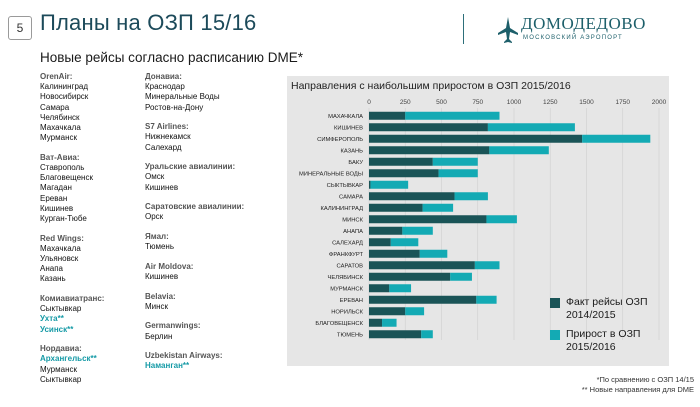 The height and width of the screenshot is (407, 700). What do you see at coordinates (355, 163) in the screenshot?
I see `category-label: БАКУ` at bounding box center [355, 163].